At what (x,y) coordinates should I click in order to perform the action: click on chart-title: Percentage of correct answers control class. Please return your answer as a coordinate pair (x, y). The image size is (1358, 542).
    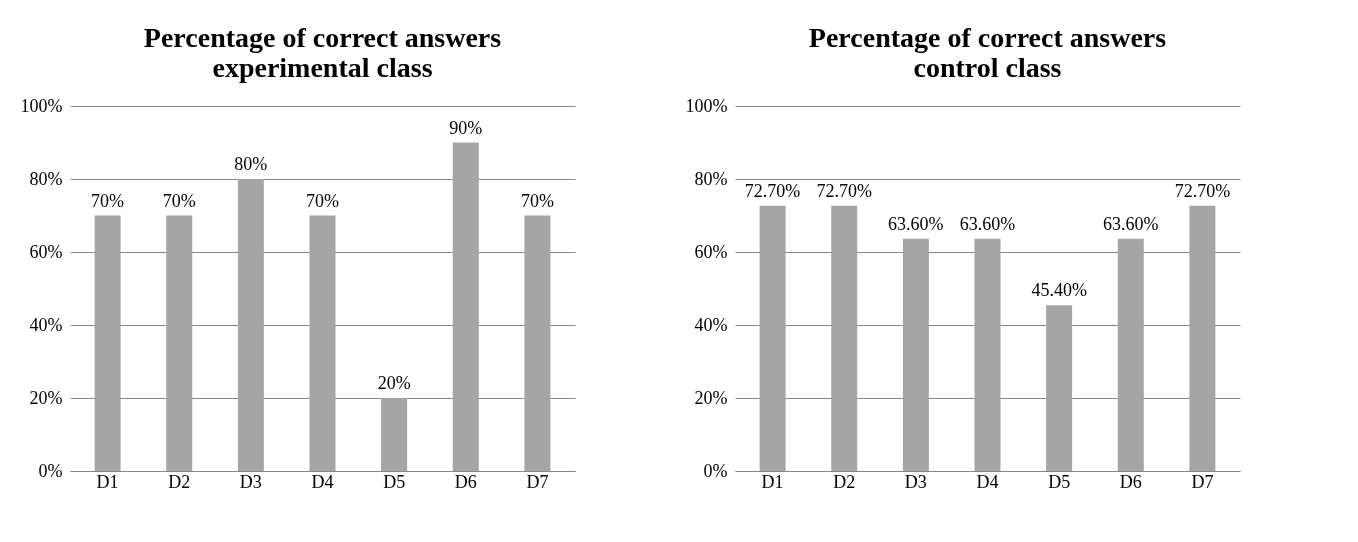
    Looking at the image, I should click on (987, 52).